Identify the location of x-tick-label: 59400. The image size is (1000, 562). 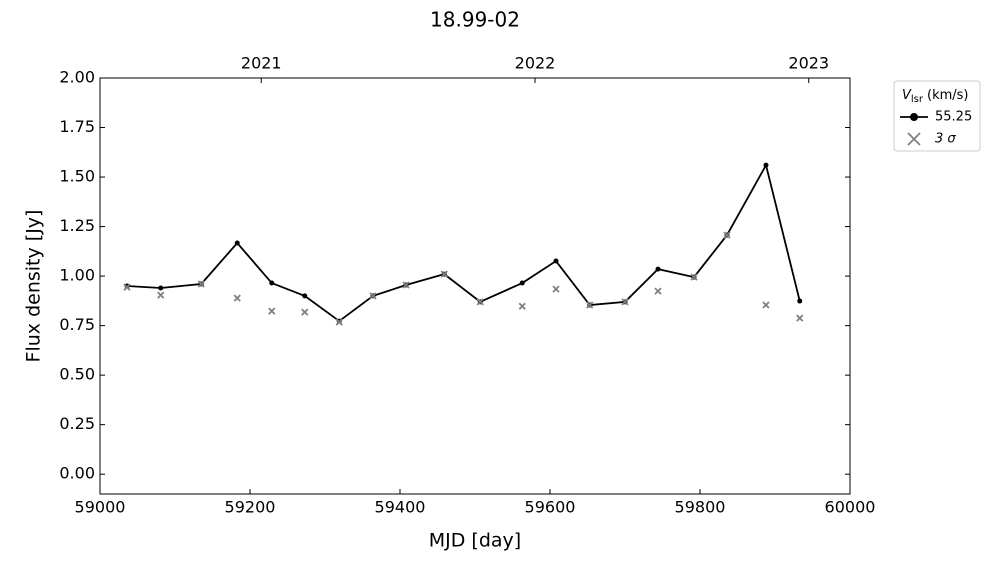
(400, 507).